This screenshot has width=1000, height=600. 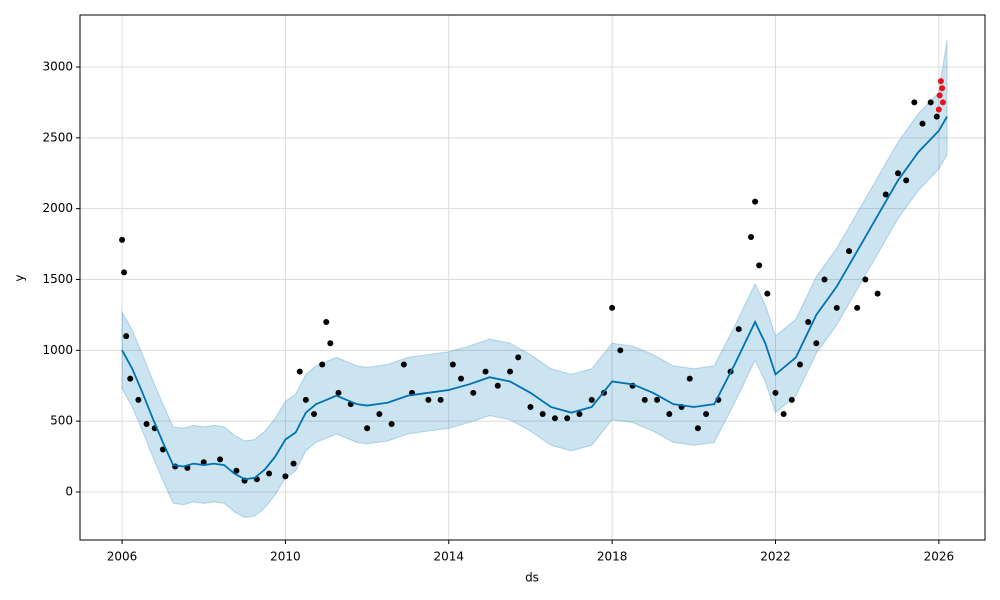 What do you see at coordinates (449, 557) in the screenshot?
I see `x-tick-label: 2014` at bounding box center [449, 557].